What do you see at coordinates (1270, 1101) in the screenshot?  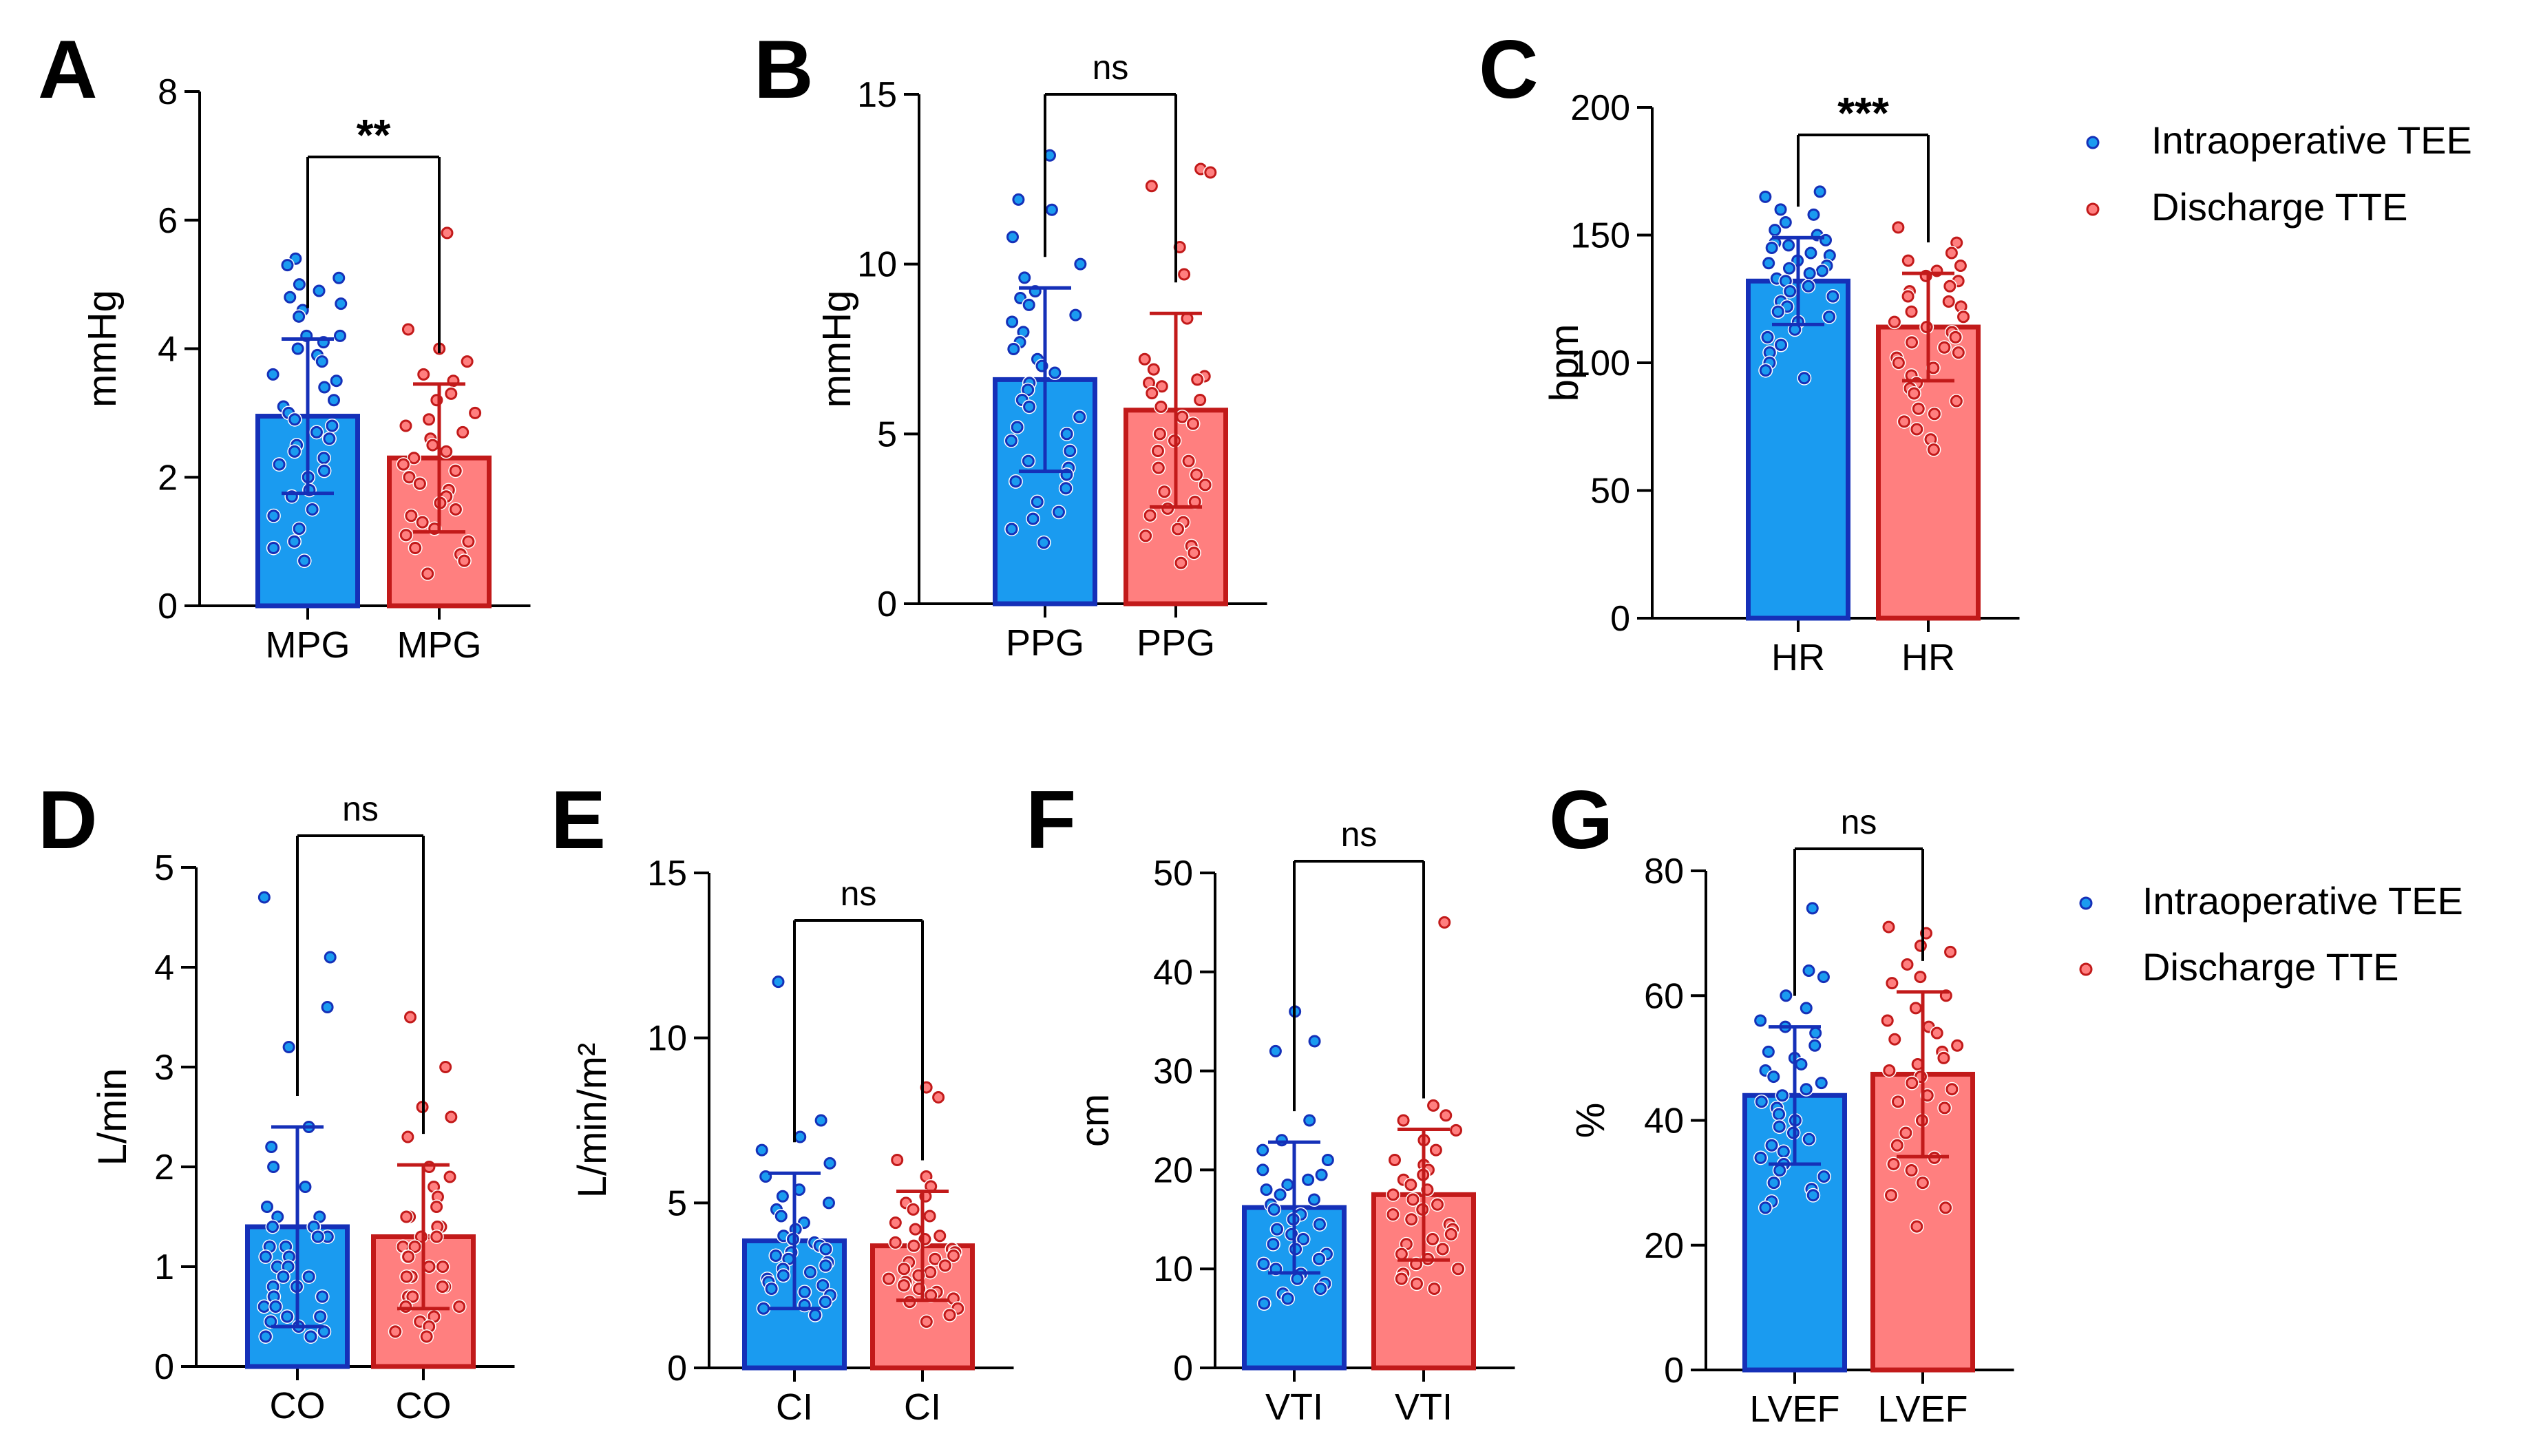 I see `panel-F: Fcm 0 10 20 30 40 50 VTI VTI ns` at bounding box center [1270, 1101].